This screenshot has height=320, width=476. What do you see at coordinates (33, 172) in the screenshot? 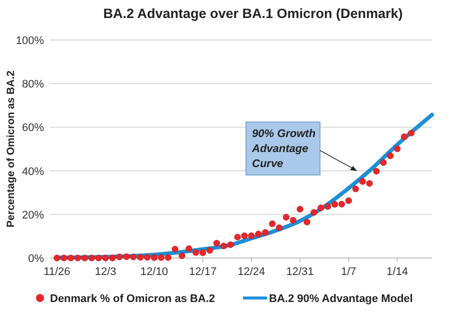
I see `y-tick-label: 40%` at bounding box center [33, 172].